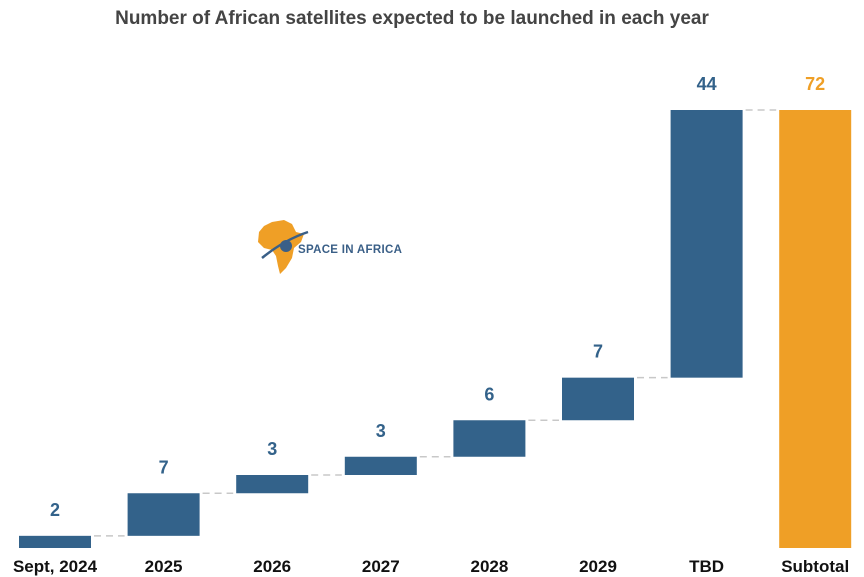  What do you see at coordinates (706, 566) in the screenshot?
I see `category-label-tbd: TBD` at bounding box center [706, 566].